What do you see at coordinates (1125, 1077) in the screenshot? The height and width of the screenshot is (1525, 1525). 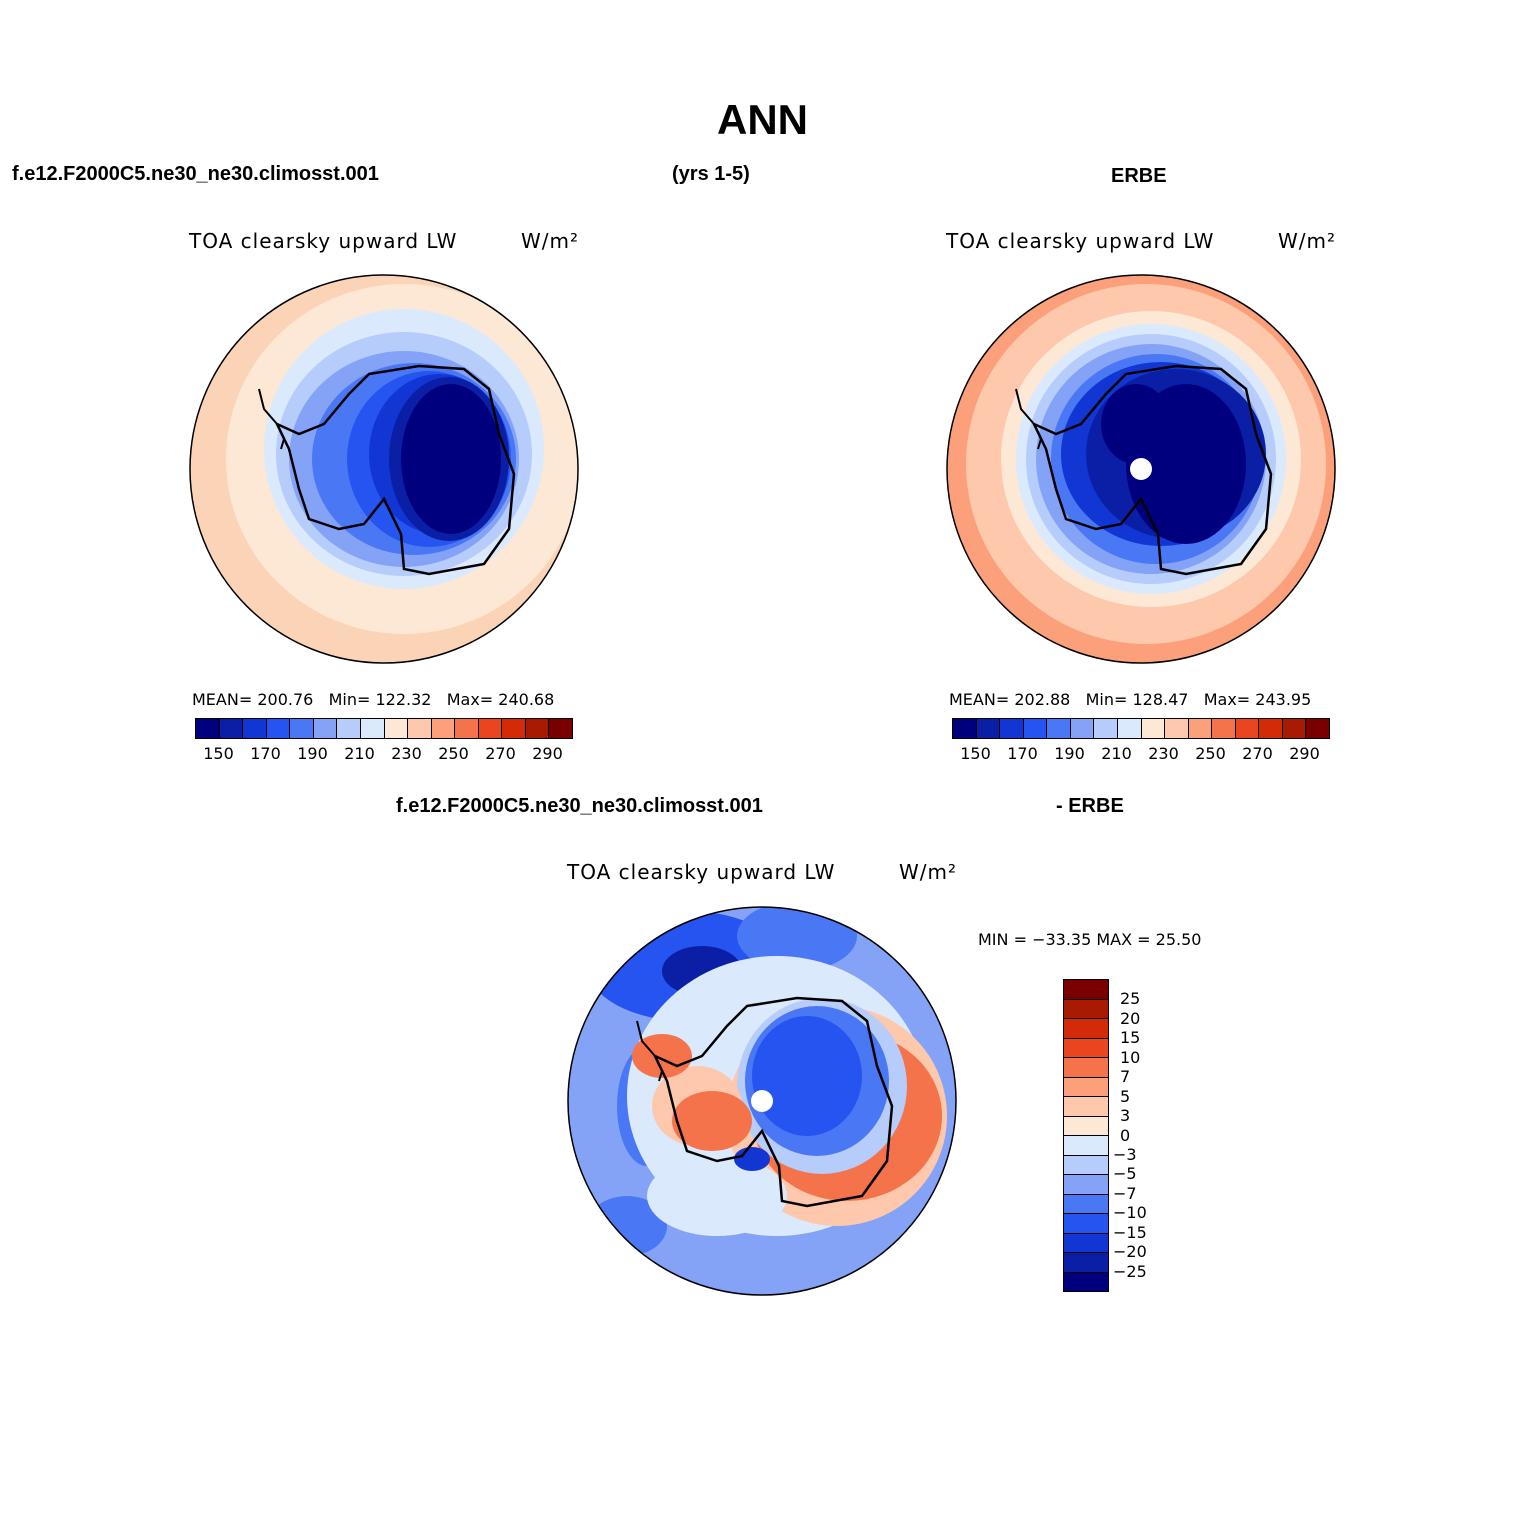 I see `colorbar-tick-label: 7` at bounding box center [1125, 1077].